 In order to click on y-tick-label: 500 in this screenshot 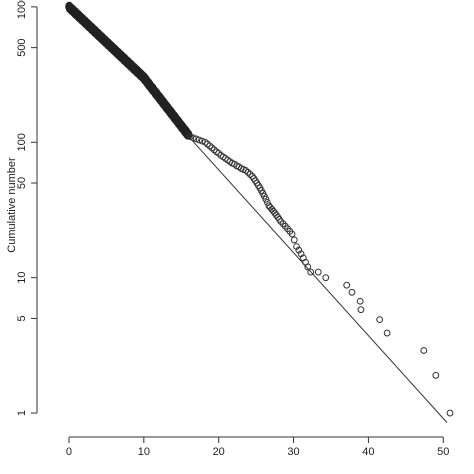, I will do `click(22, 47)`.